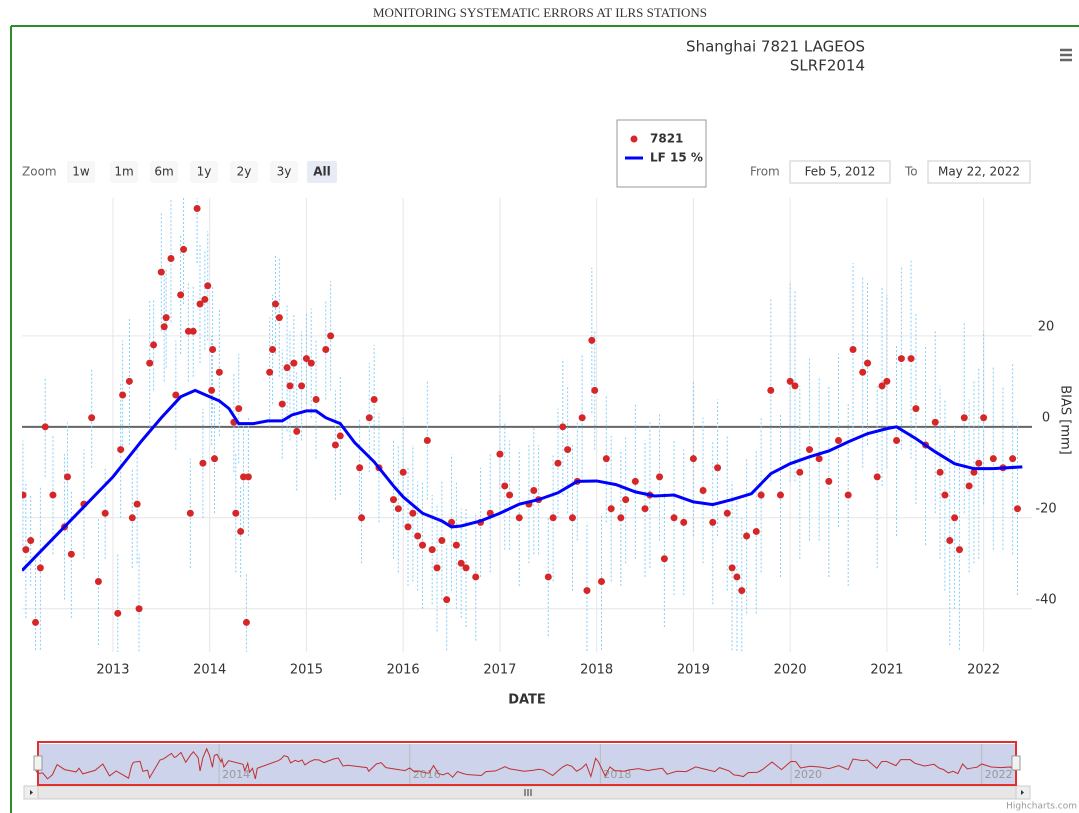 The image size is (1079, 813). I want to click on zoom-button-label: 1w, so click(81, 172).